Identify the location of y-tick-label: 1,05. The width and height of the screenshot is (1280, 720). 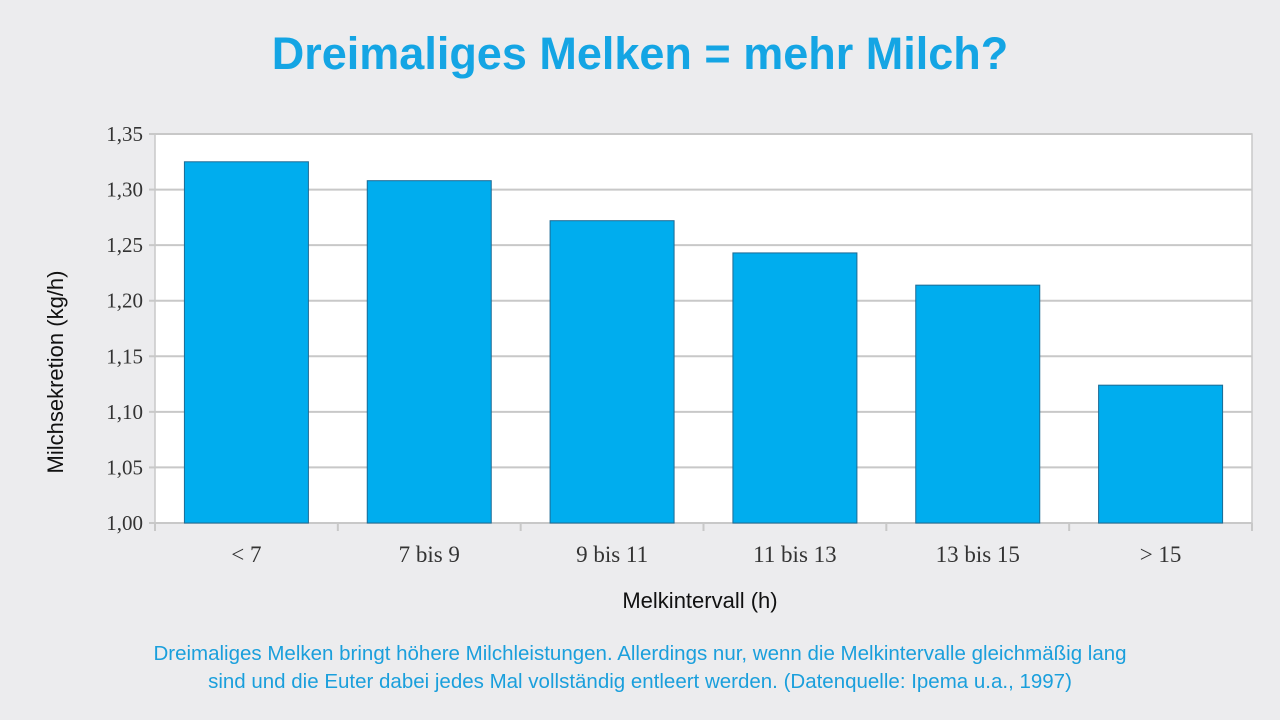
(124, 467).